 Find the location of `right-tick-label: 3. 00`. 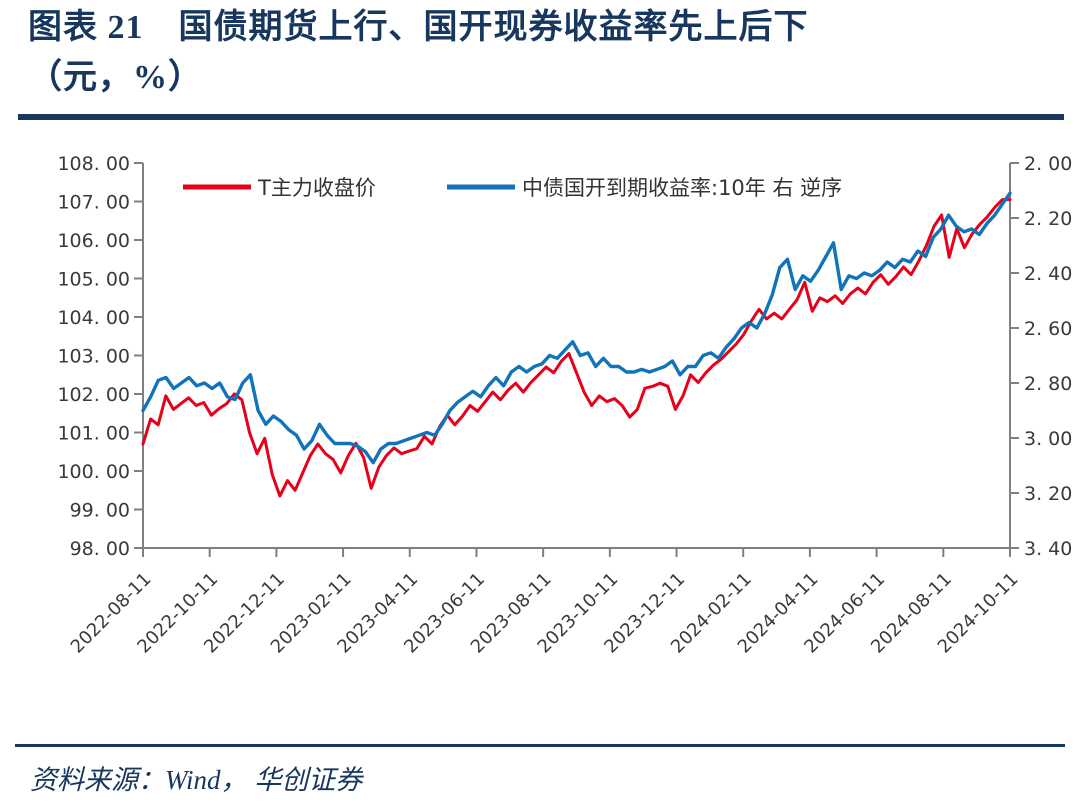

right-tick-label: 3. 00 is located at coordinates (1048, 439).